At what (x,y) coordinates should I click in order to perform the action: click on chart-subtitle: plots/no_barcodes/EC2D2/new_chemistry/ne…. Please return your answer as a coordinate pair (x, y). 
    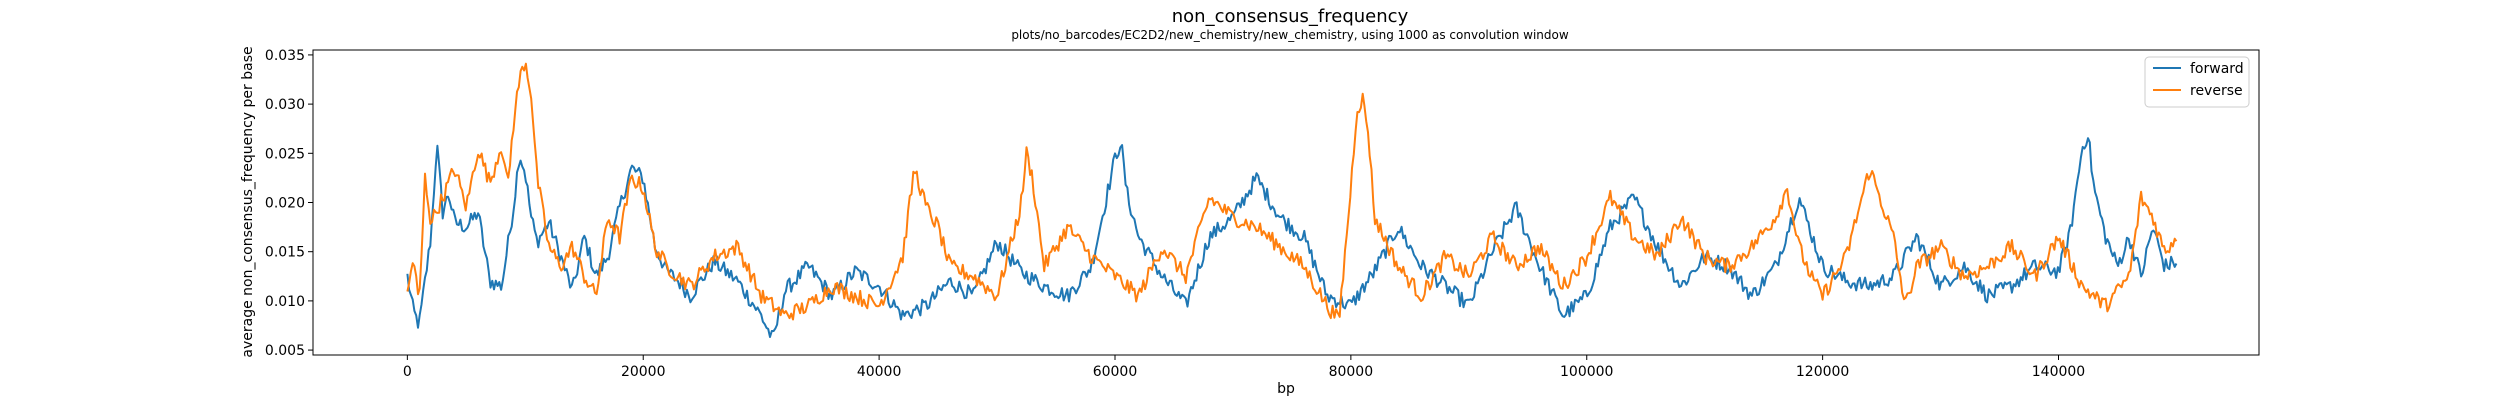
    Looking at the image, I should click on (1290, 35).